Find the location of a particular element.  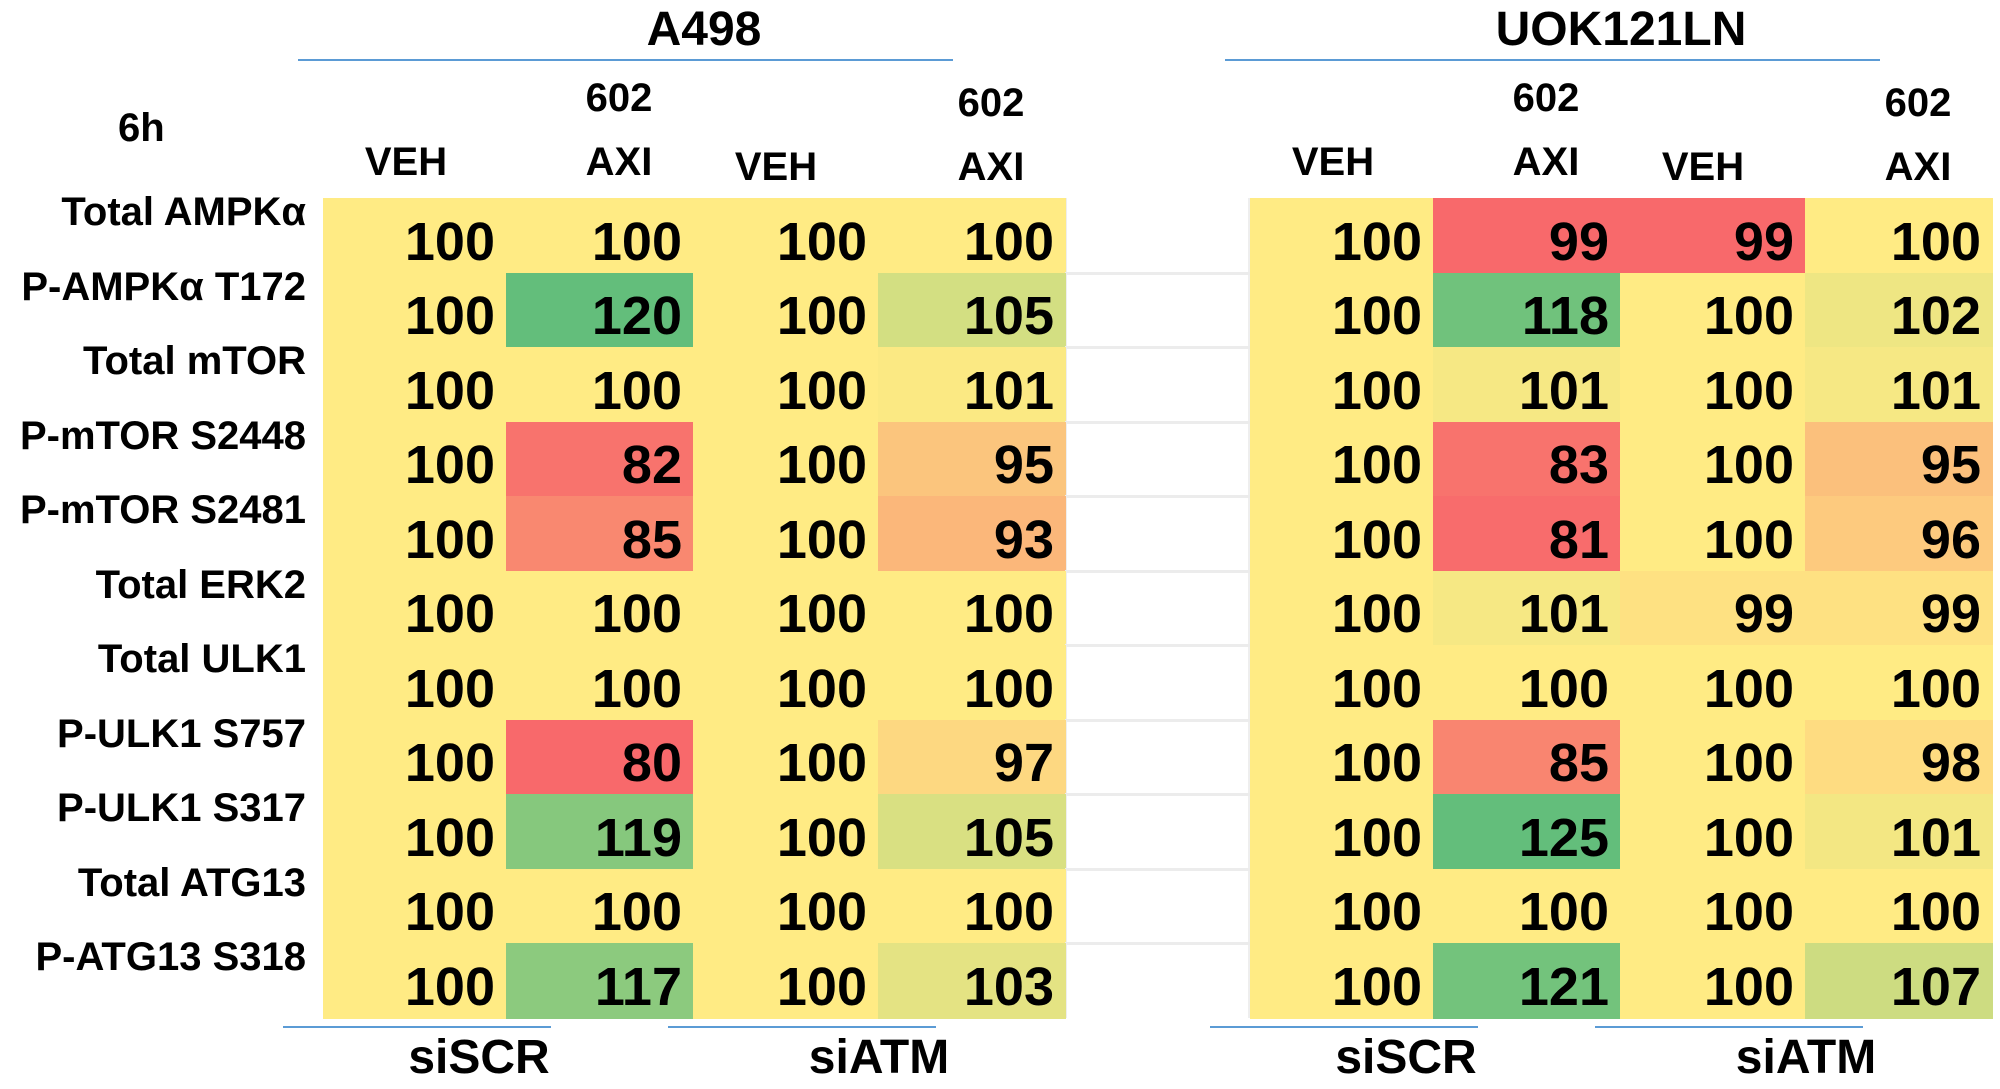

row-label: P-ULK1 S317 is located at coordinates (181, 808).